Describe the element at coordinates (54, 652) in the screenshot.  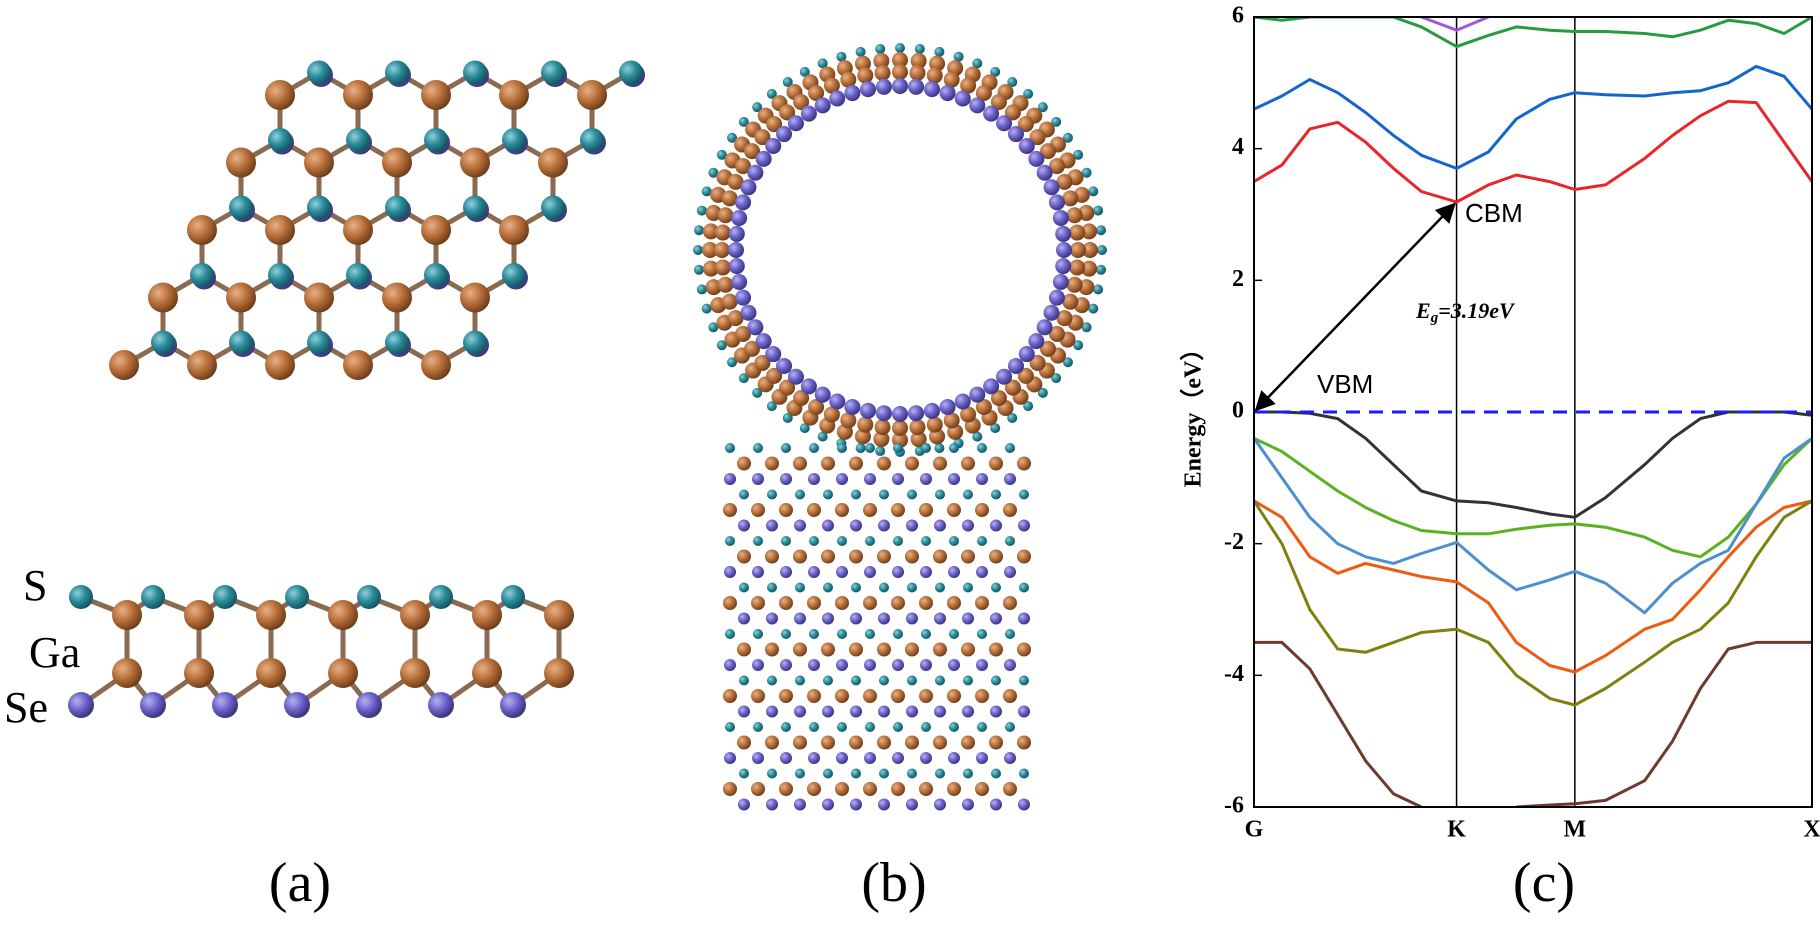
I see `atom-label: Ga` at that location.